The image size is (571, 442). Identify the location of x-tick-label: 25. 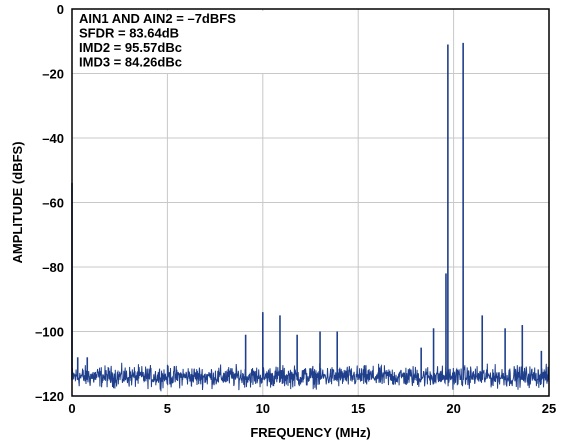
(549, 408).